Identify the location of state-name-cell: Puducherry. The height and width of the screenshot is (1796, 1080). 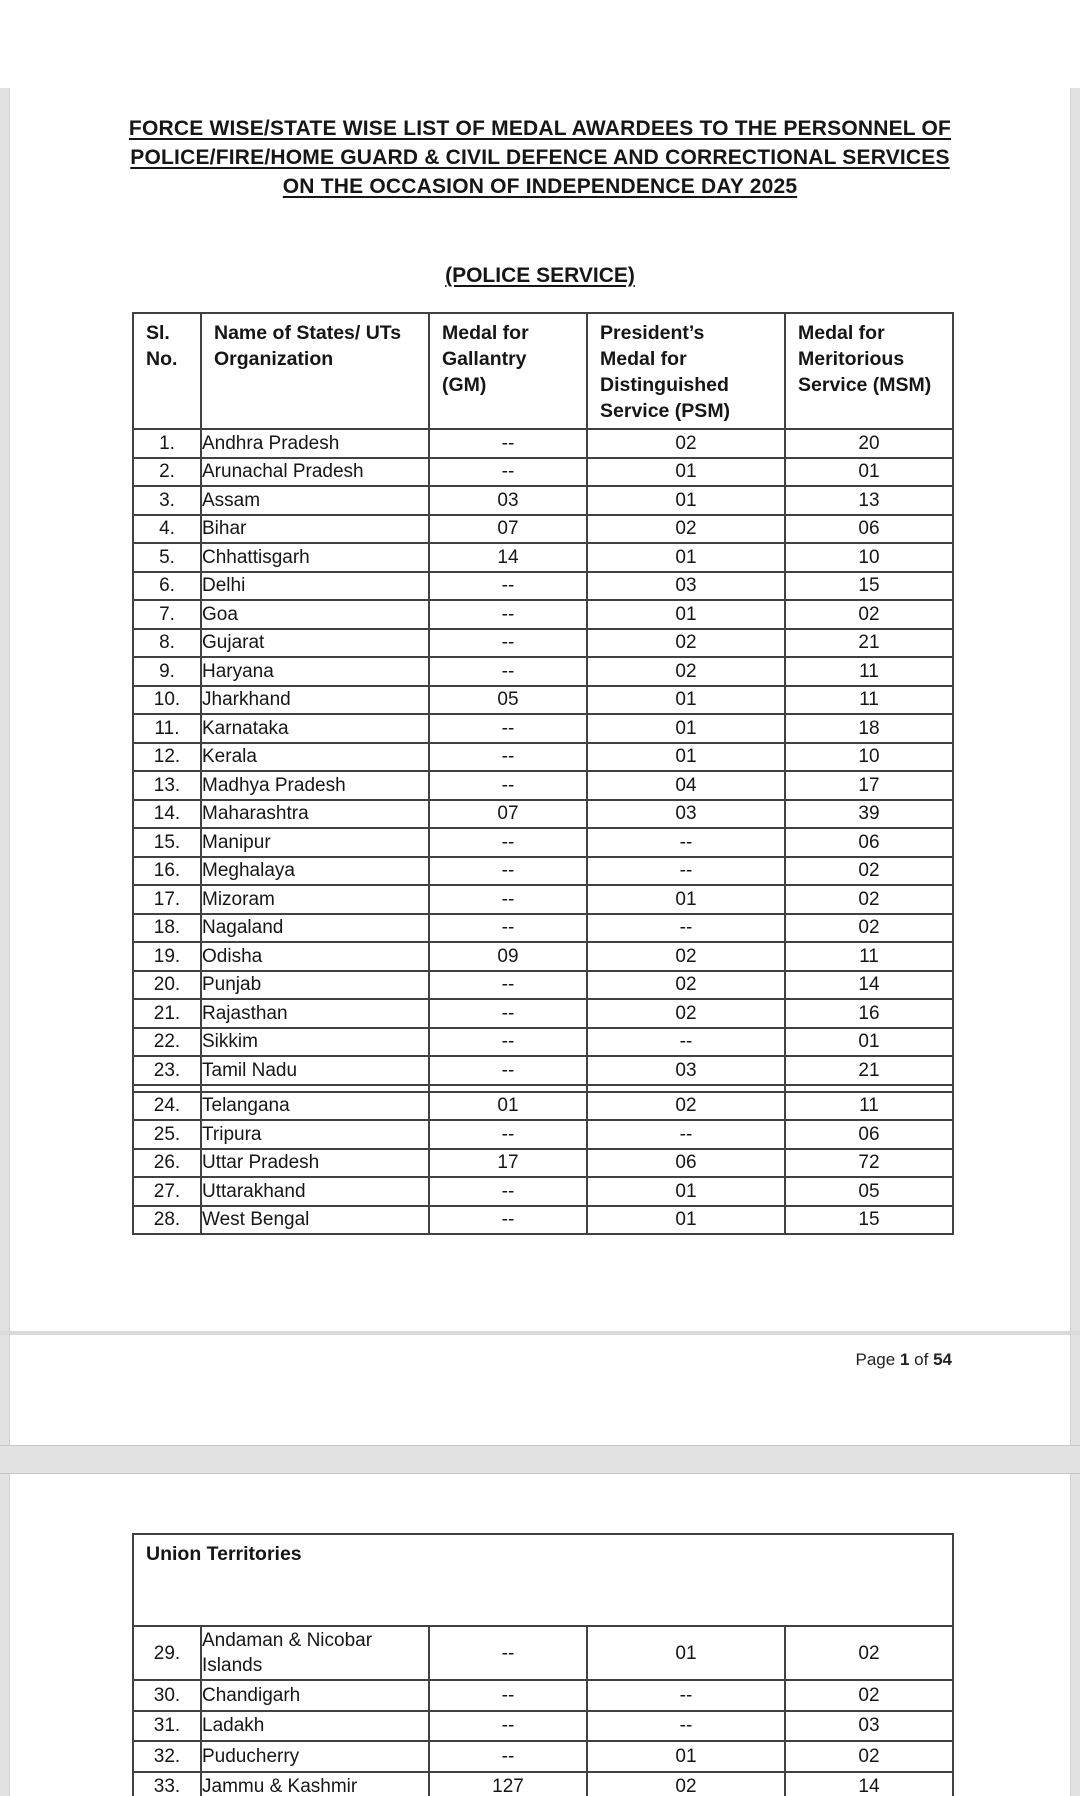
(315, 1756).